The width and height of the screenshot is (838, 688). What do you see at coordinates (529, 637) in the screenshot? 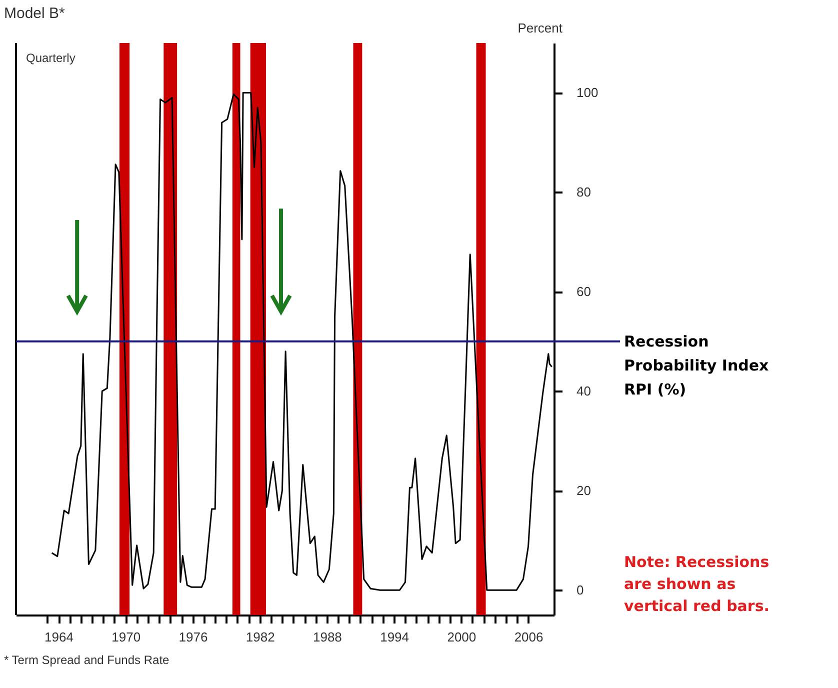
I see `x-tick-label: 2006` at bounding box center [529, 637].